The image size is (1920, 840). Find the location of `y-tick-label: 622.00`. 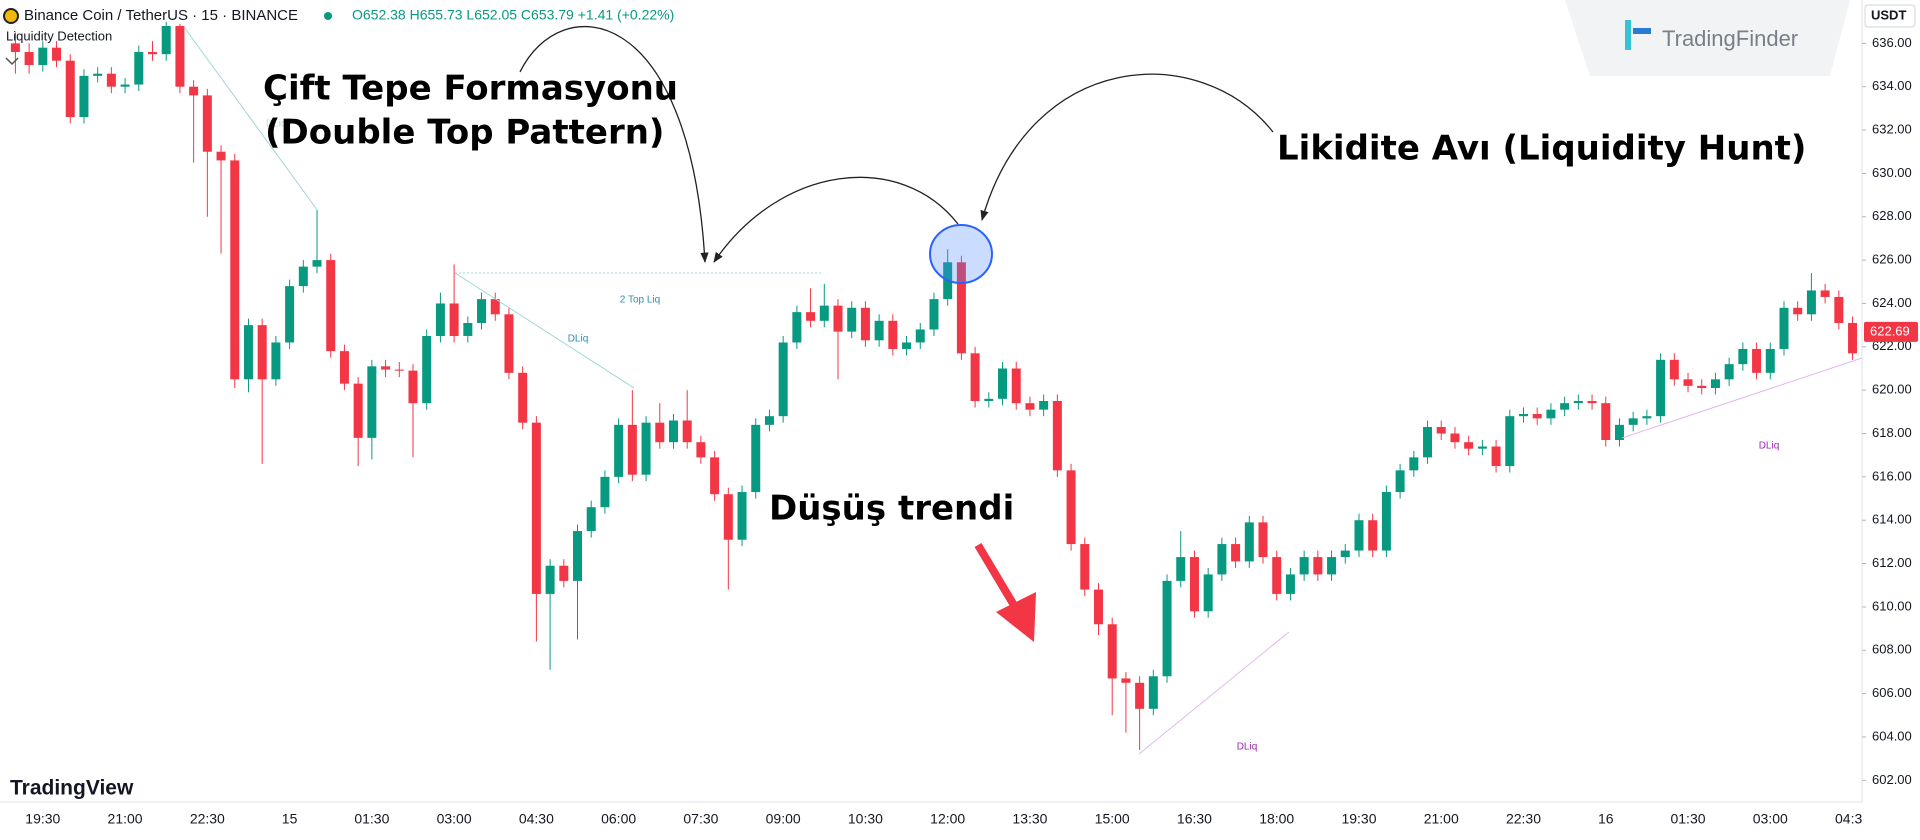

y-tick-label: 622.00 is located at coordinates (1892, 345).